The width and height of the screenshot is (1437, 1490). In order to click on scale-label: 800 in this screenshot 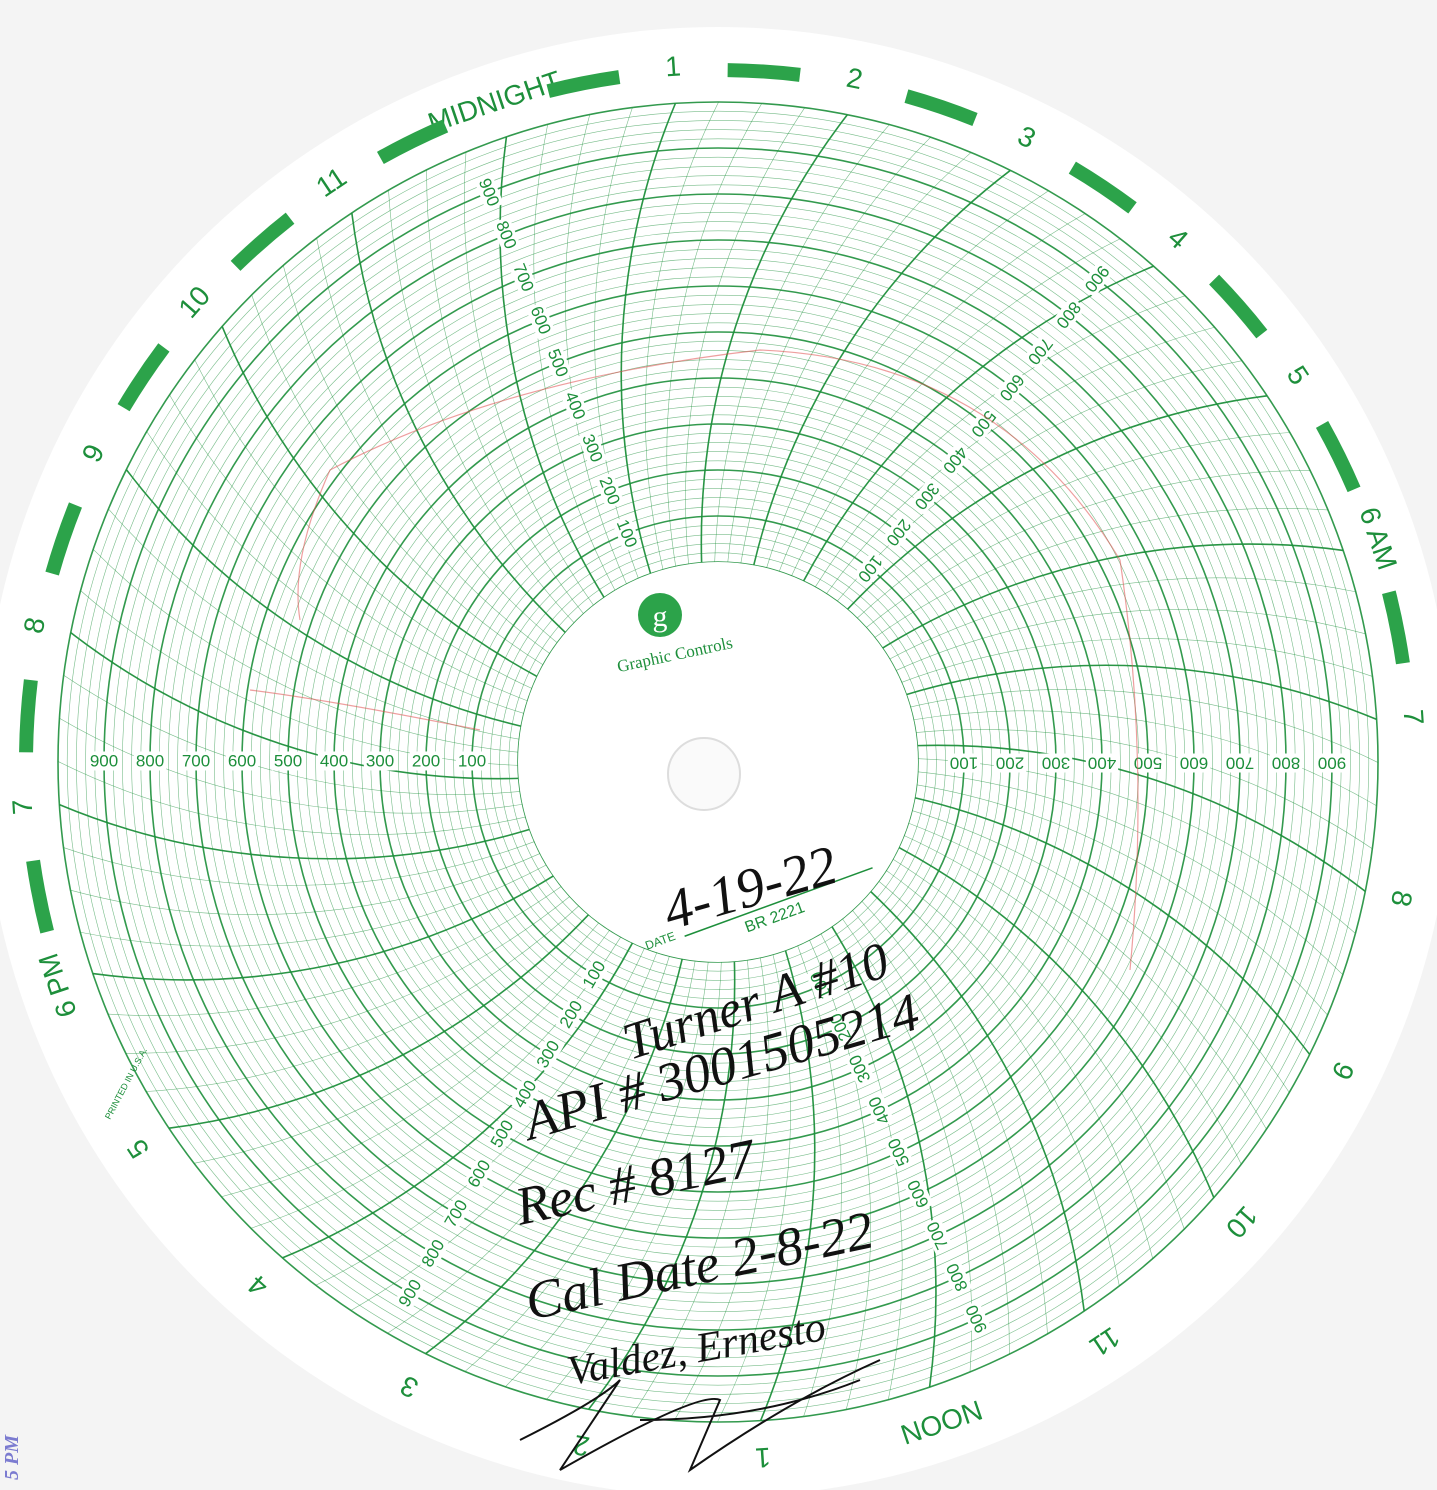, I will do `click(150, 760)`.